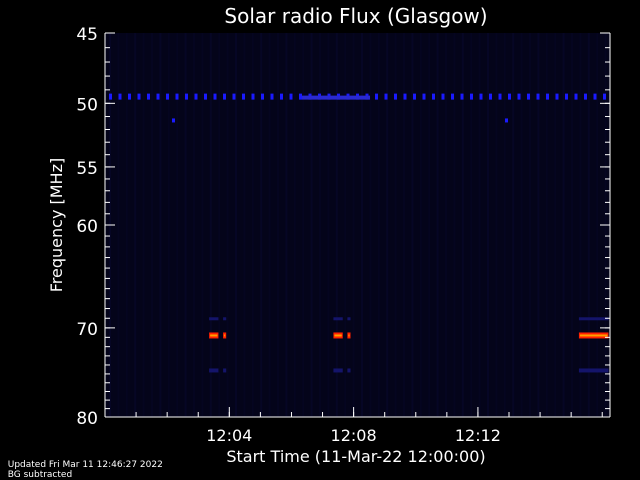 This screenshot has width=640, height=480. What do you see at coordinates (85, 465) in the screenshot?
I see `footer-updated: Updated Fri Mar 11 12:46:27 2022` at bounding box center [85, 465].